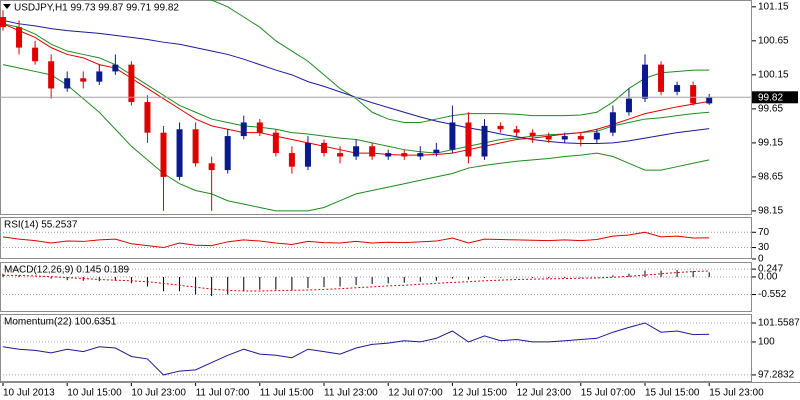 The height and width of the screenshot is (400, 800). Describe the element at coordinates (770, 211) in the screenshot. I see `y-tick-label: 98.15` at that location.